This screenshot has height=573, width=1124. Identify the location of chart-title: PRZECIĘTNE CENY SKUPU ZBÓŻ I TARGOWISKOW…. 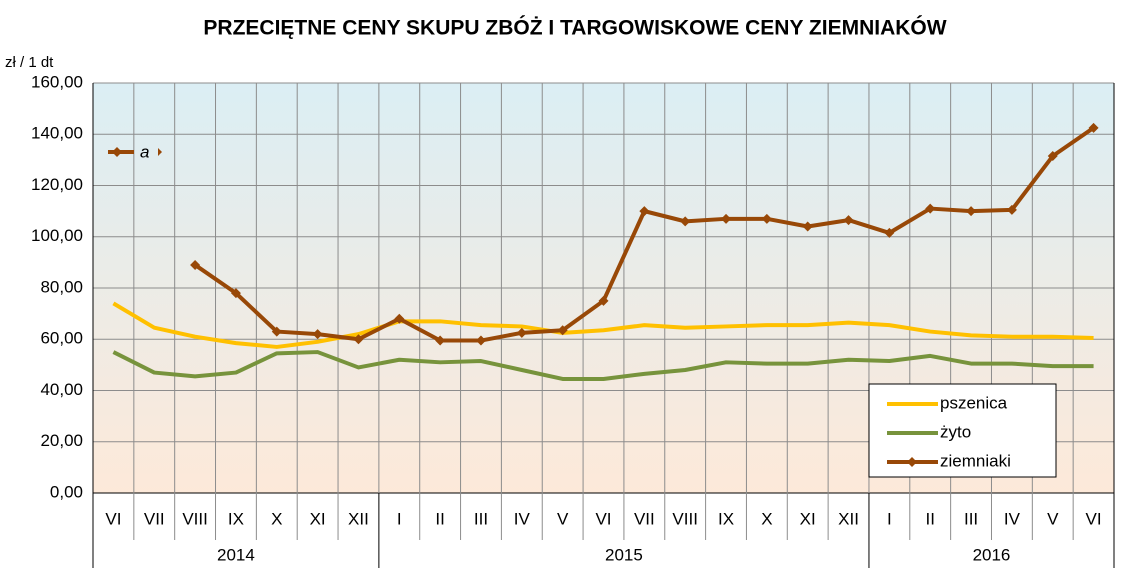
(574, 28).